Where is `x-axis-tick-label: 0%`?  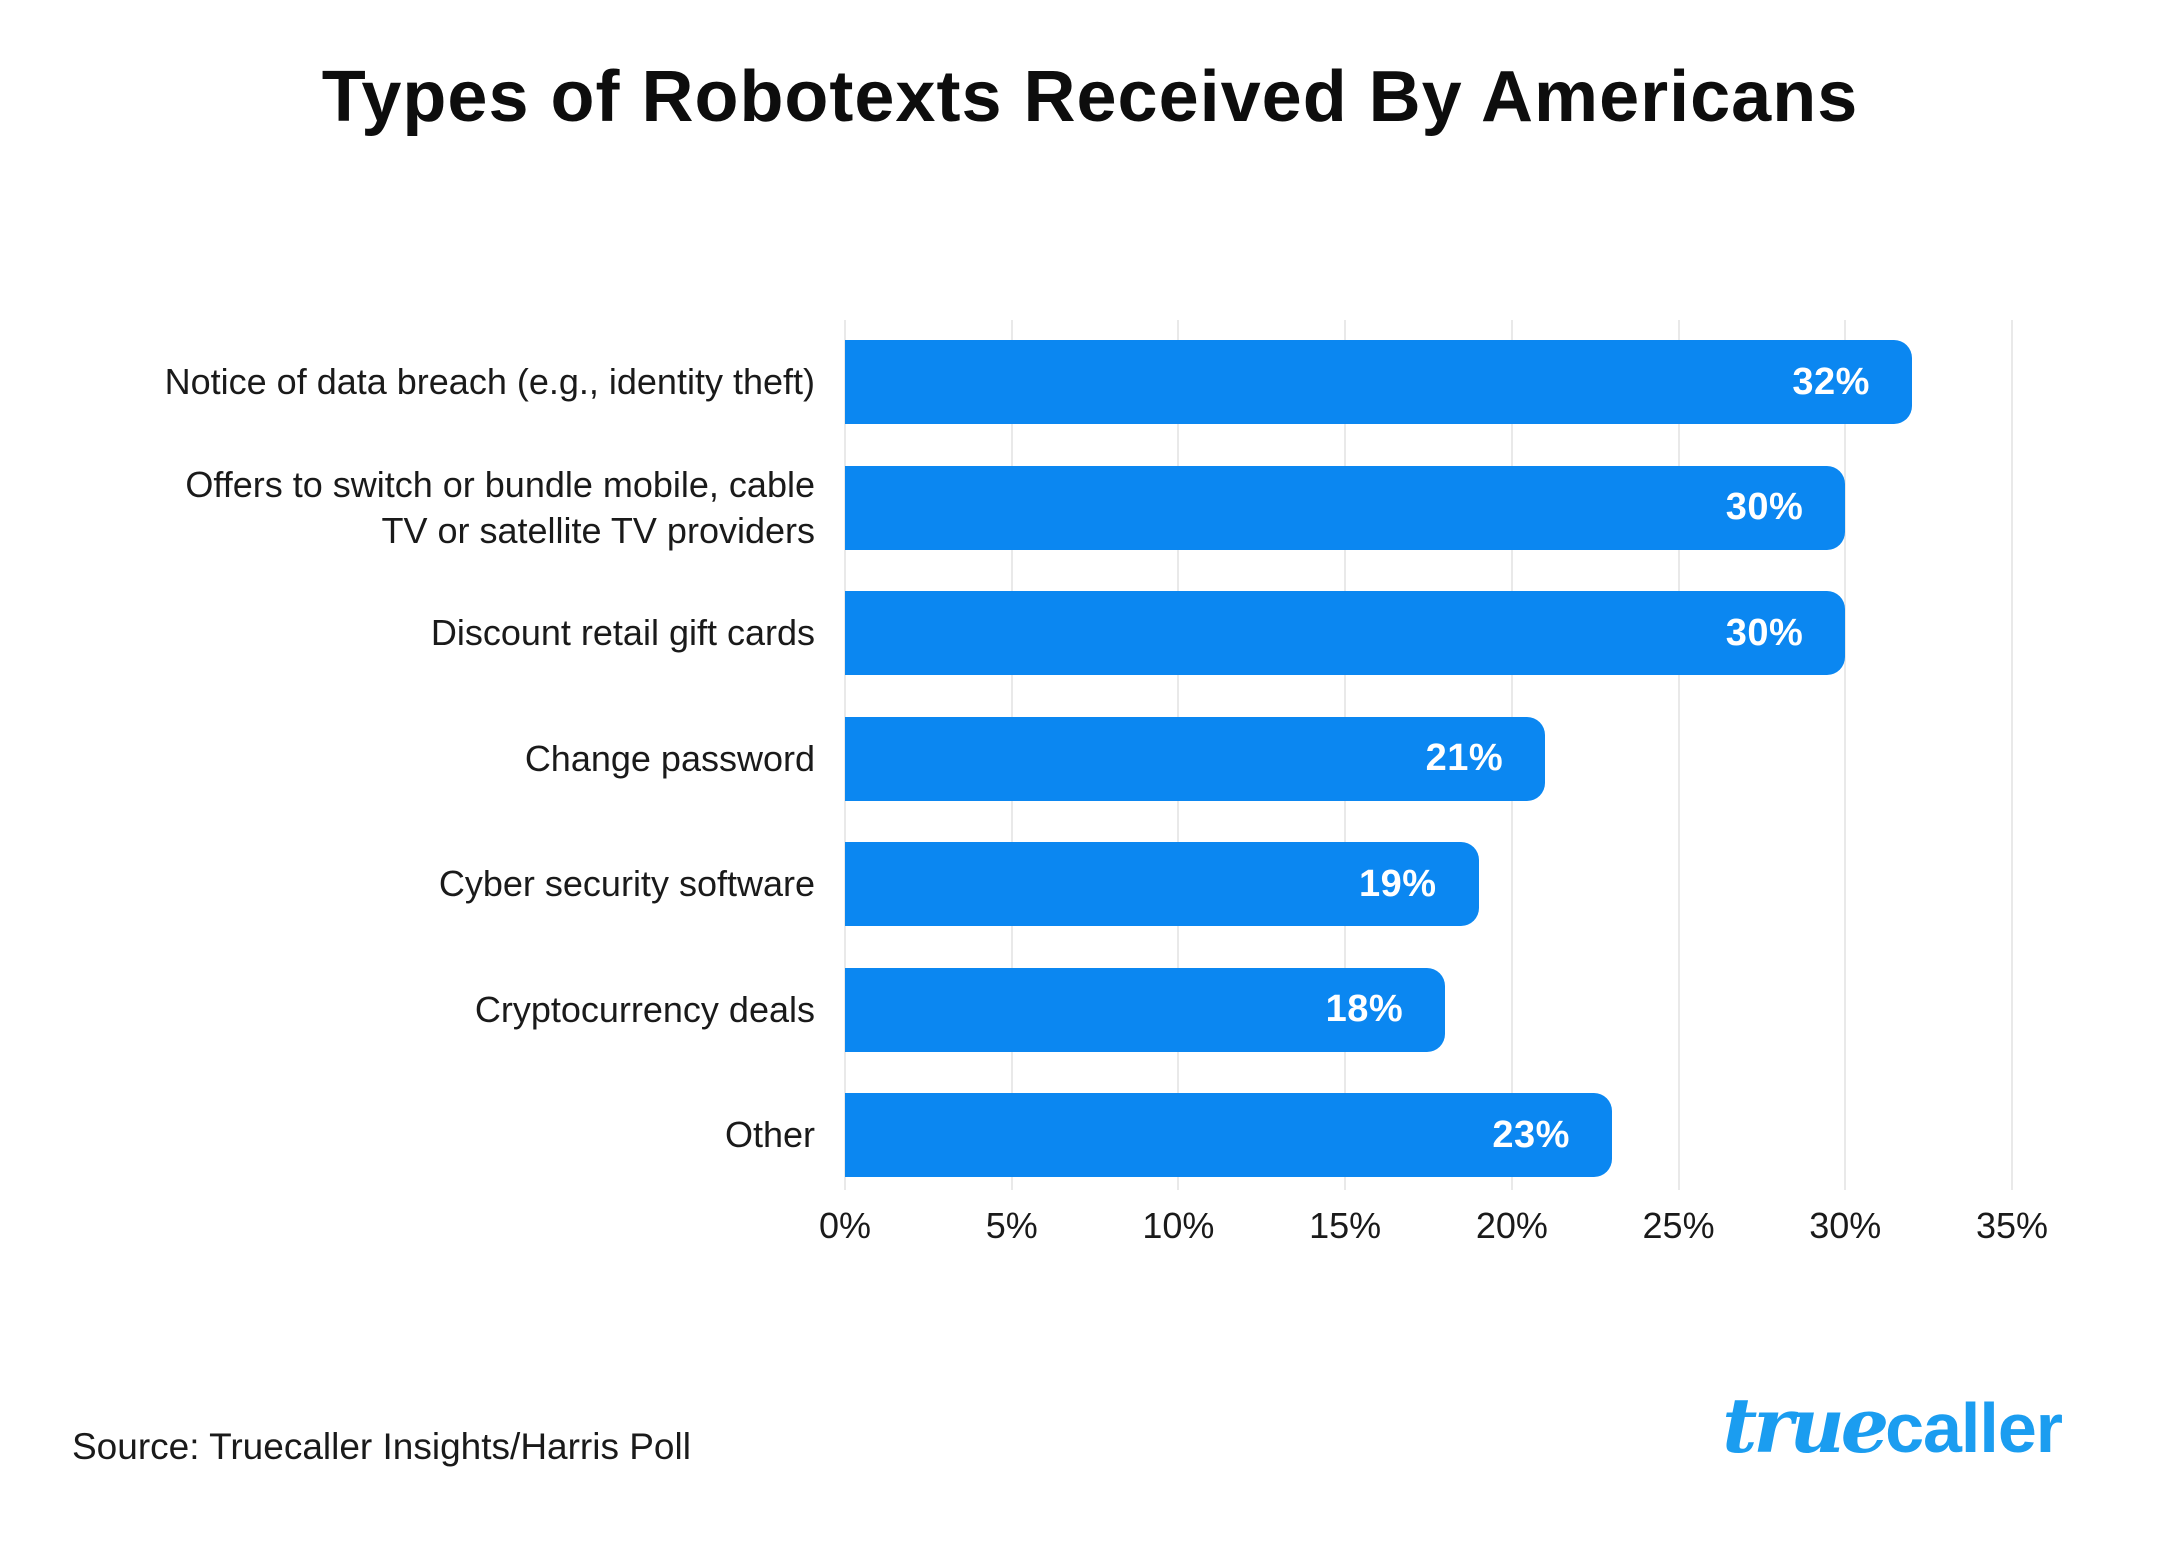
x-axis-tick-label: 0% is located at coordinates (845, 1225).